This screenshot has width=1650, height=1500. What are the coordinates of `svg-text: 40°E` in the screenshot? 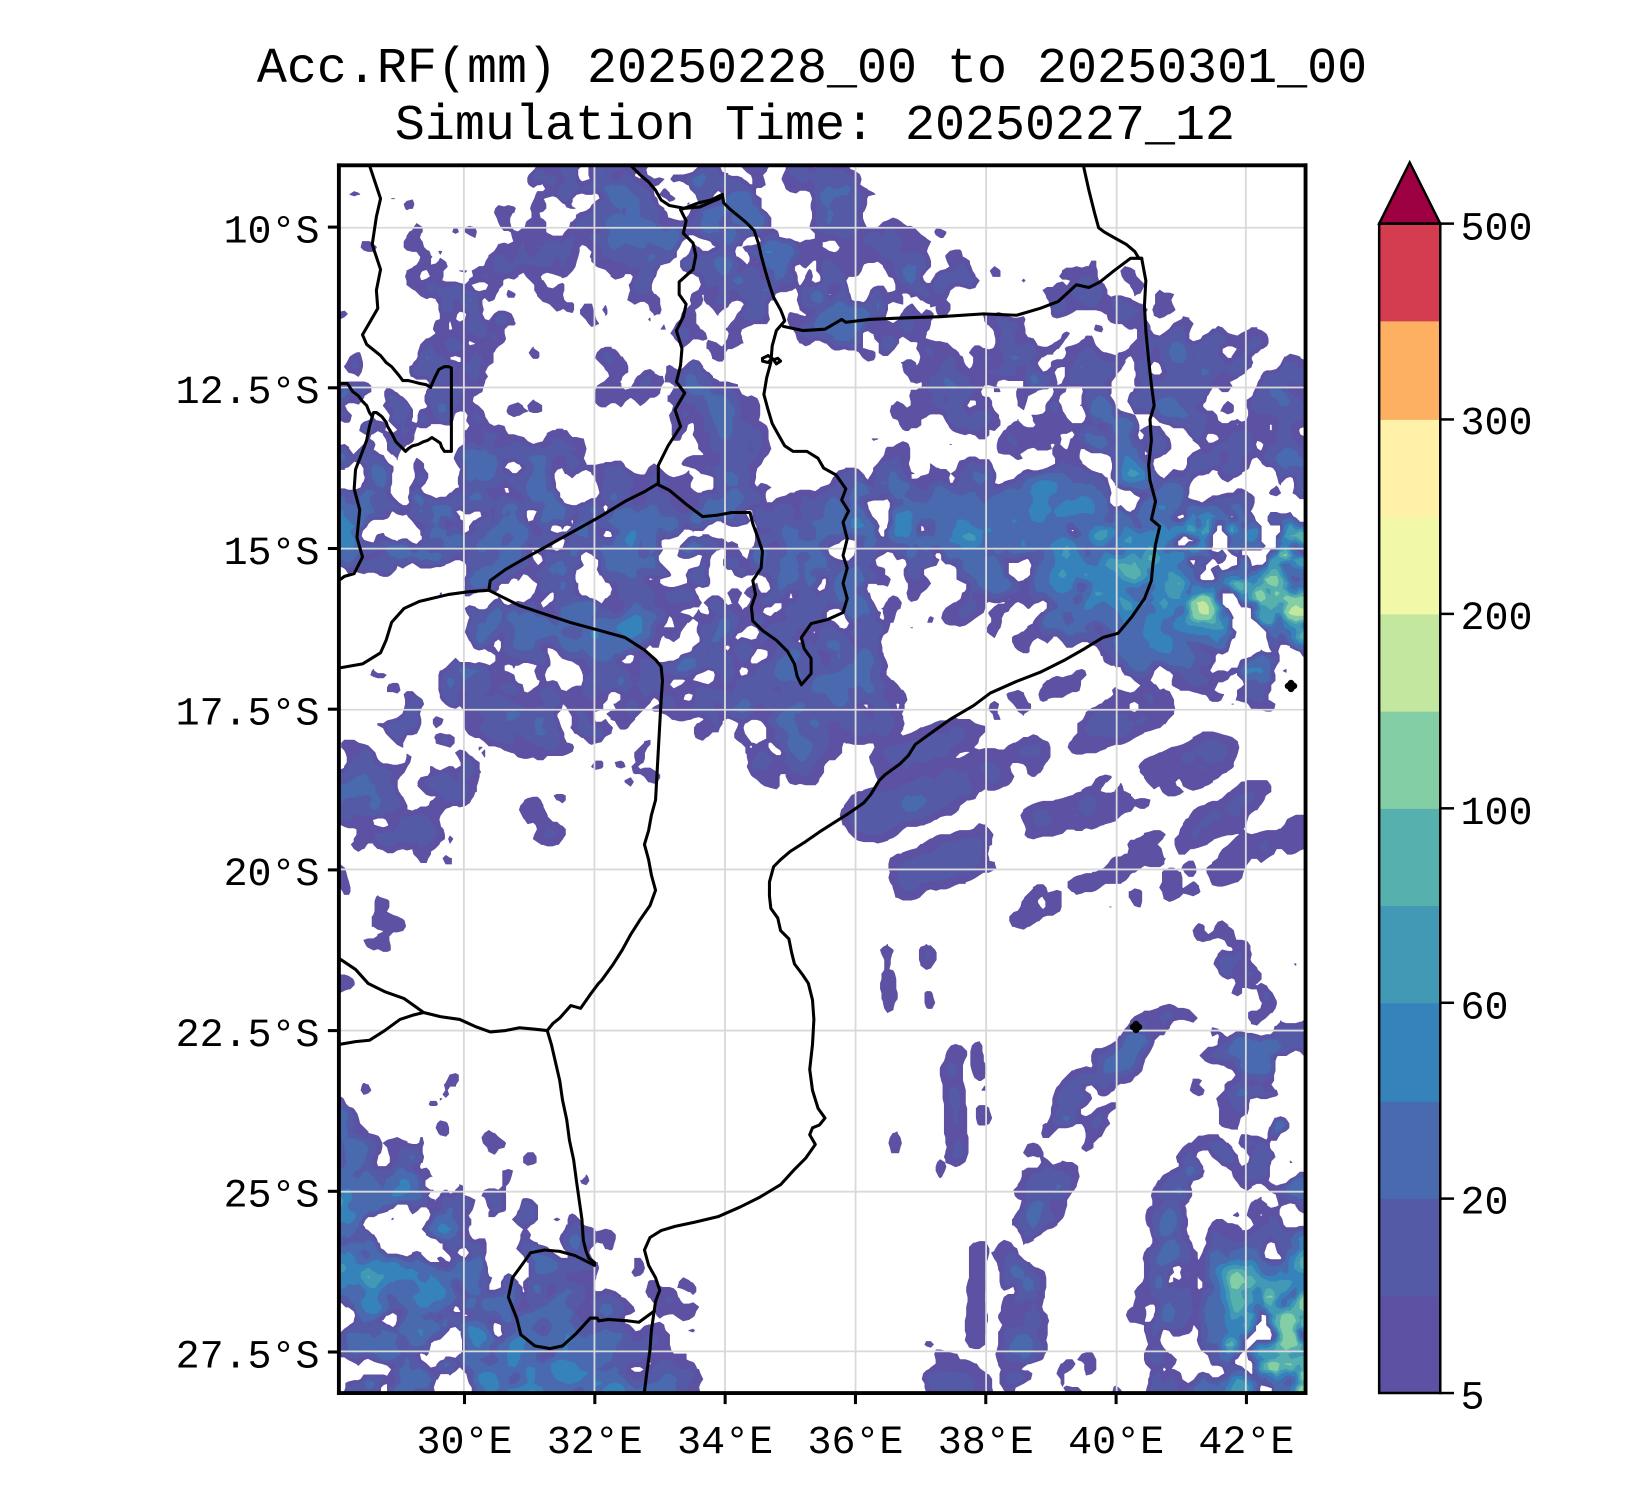 It's located at (1116, 1443).